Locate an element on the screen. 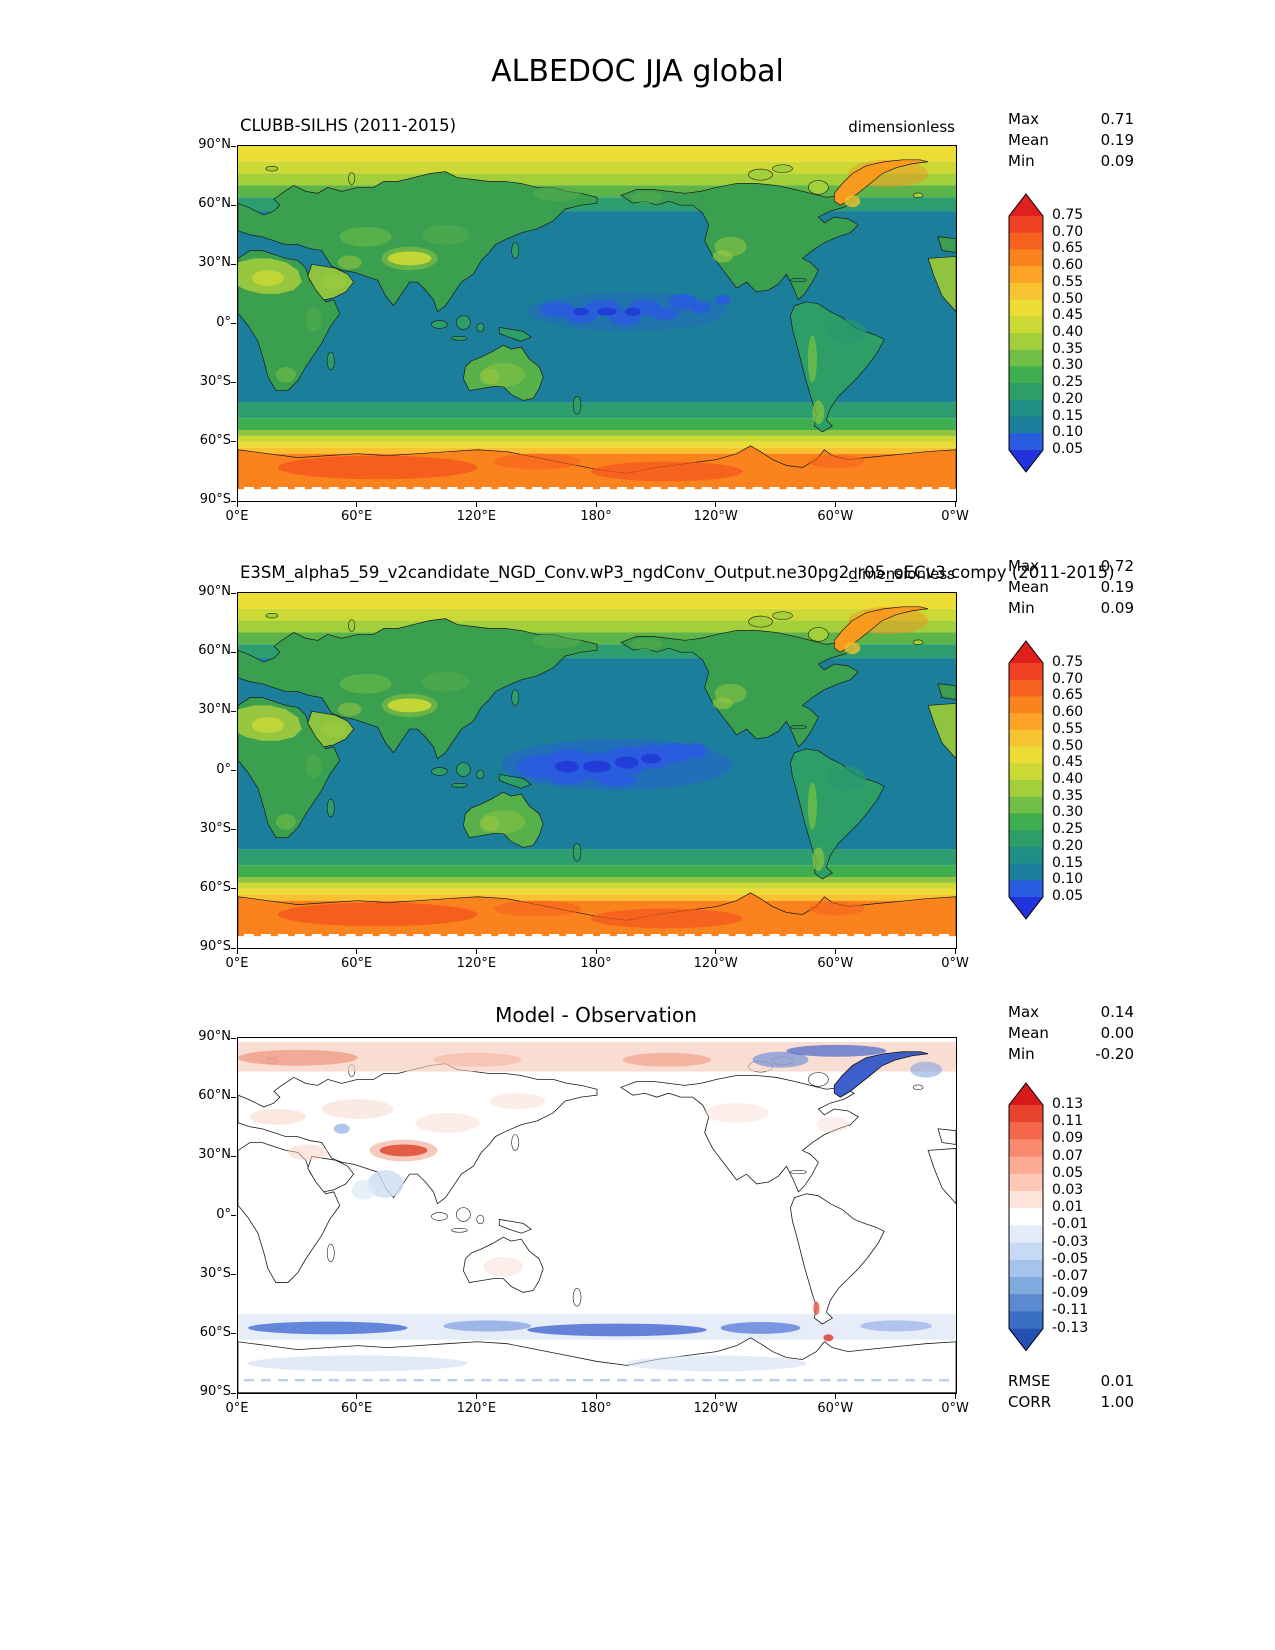  colorbar-tick-label: 0.45 is located at coordinates (1068, 762).